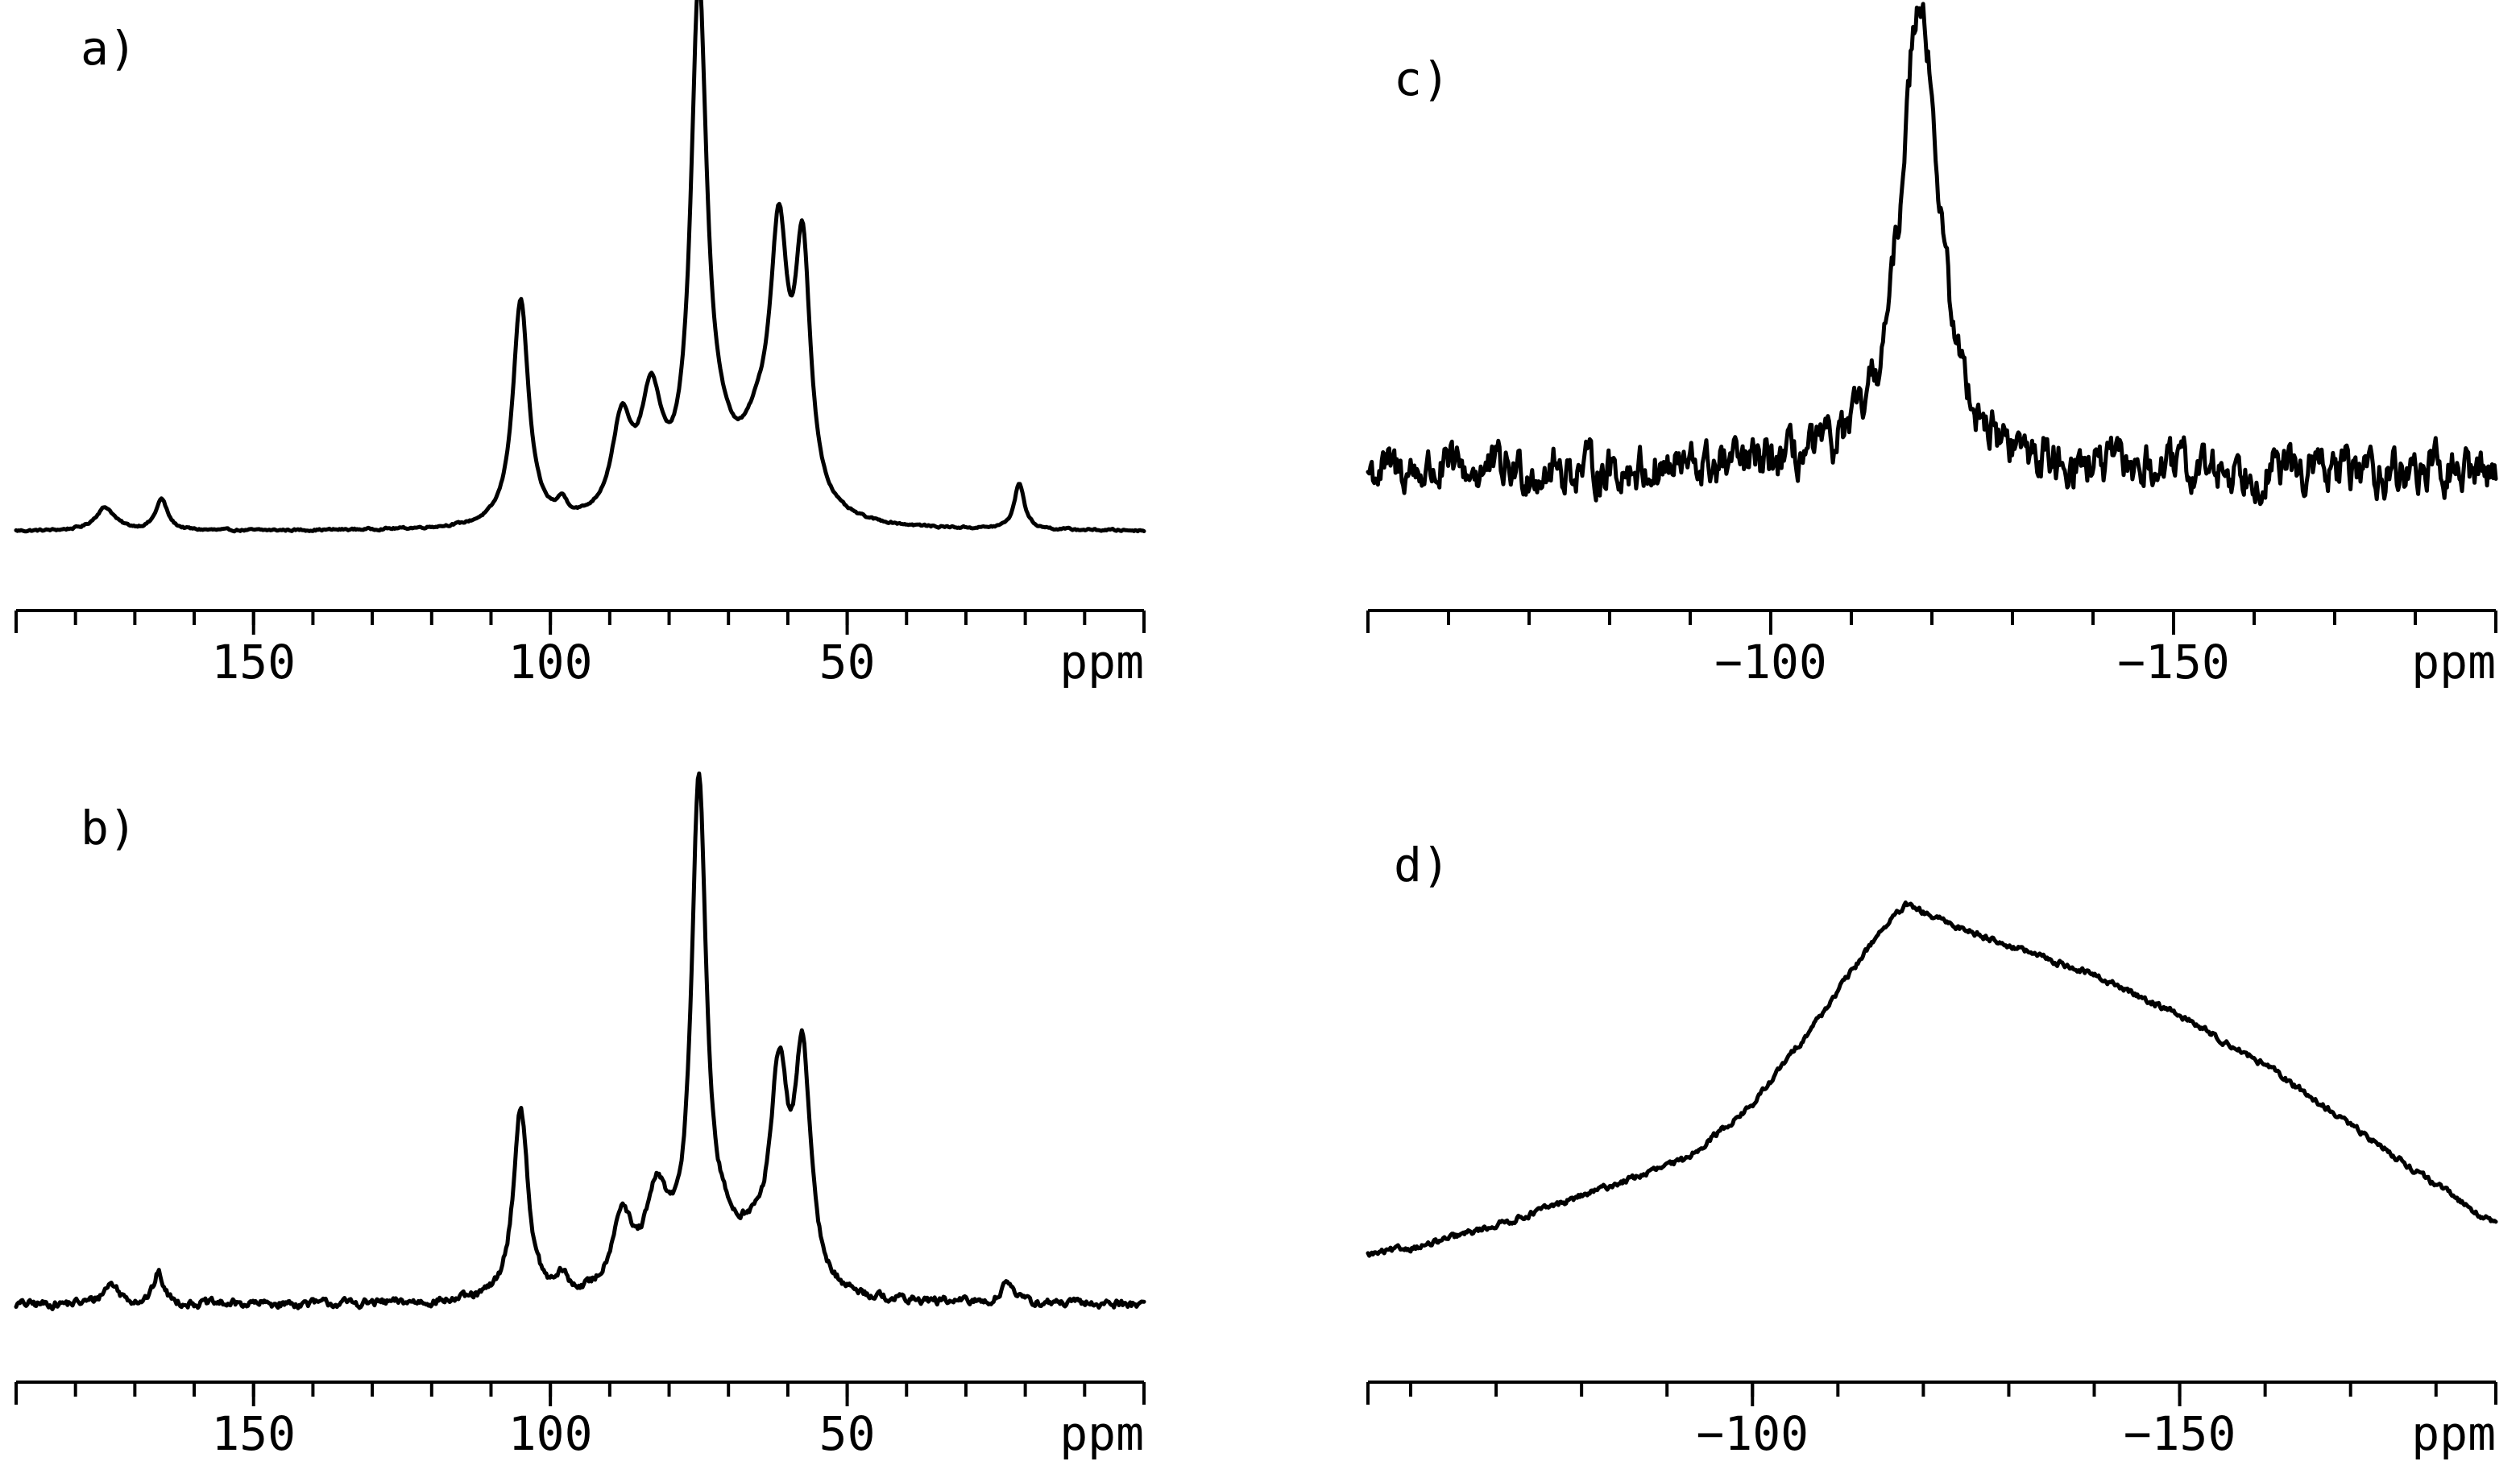 The height and width of the screenshot is (1482, 2520). Describe the element at coordinates (1422, 865) in the screenshot. I see `panel-label: d)` at that location.